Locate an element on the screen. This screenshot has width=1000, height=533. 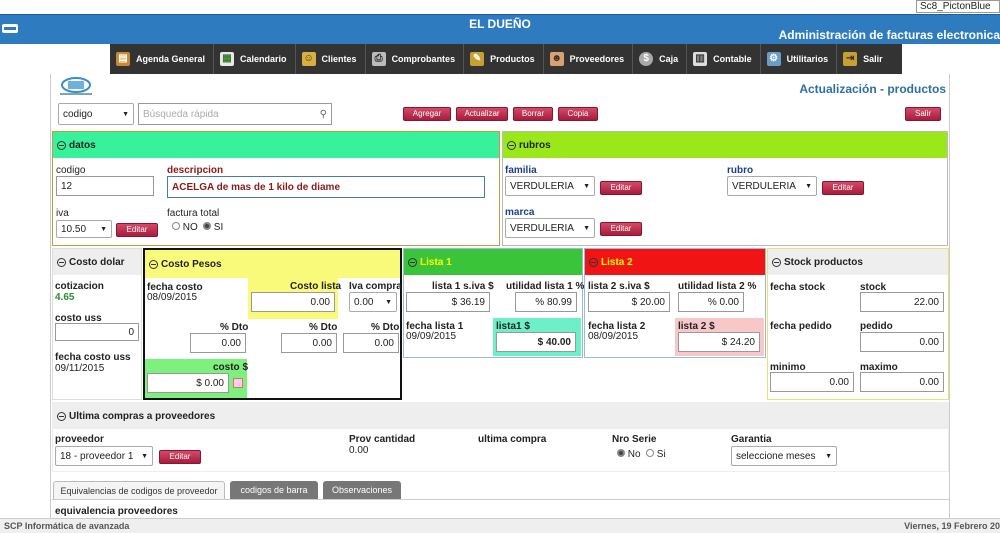
costo-uss-input: 0 is located at coordinates (97, 332).